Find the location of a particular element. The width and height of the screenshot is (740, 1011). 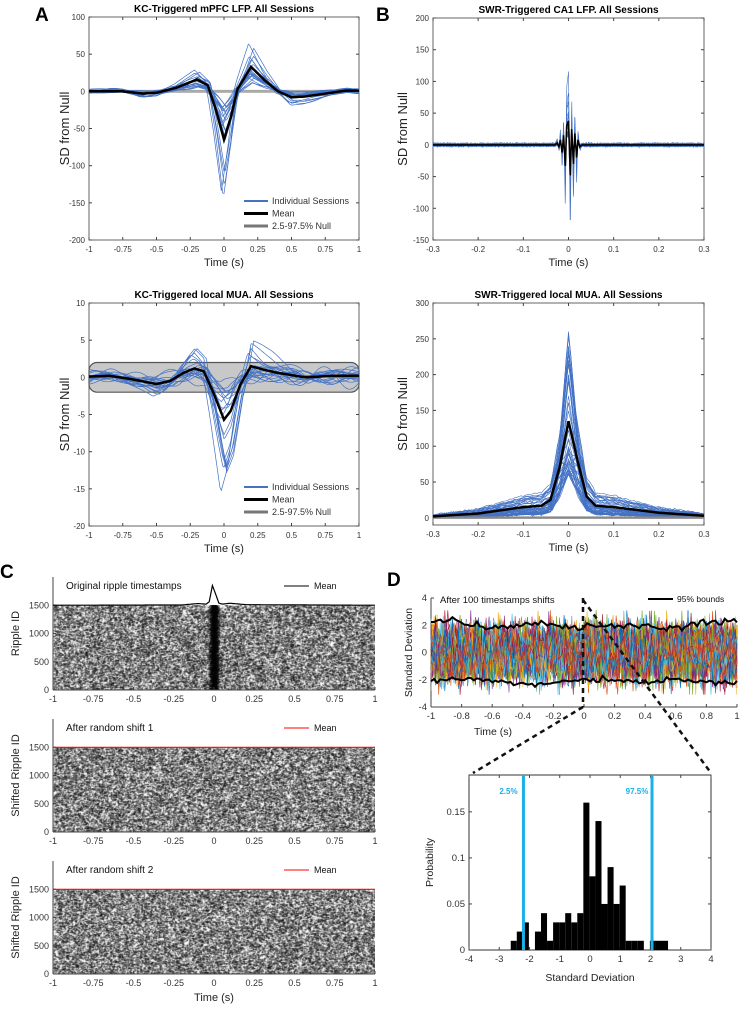

x-tick-label: 0.4 is located at coordinates (645, 716).